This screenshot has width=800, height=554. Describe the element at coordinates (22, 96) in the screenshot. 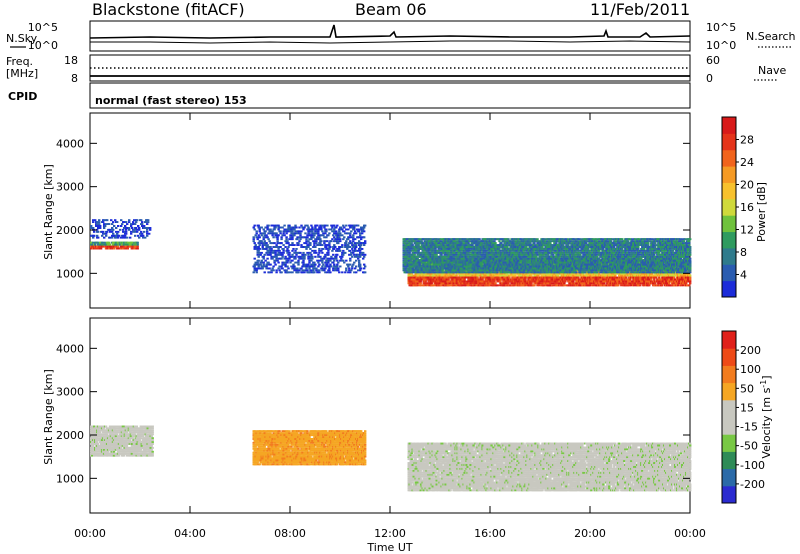

I see `cpid-label: CPID` at that location.